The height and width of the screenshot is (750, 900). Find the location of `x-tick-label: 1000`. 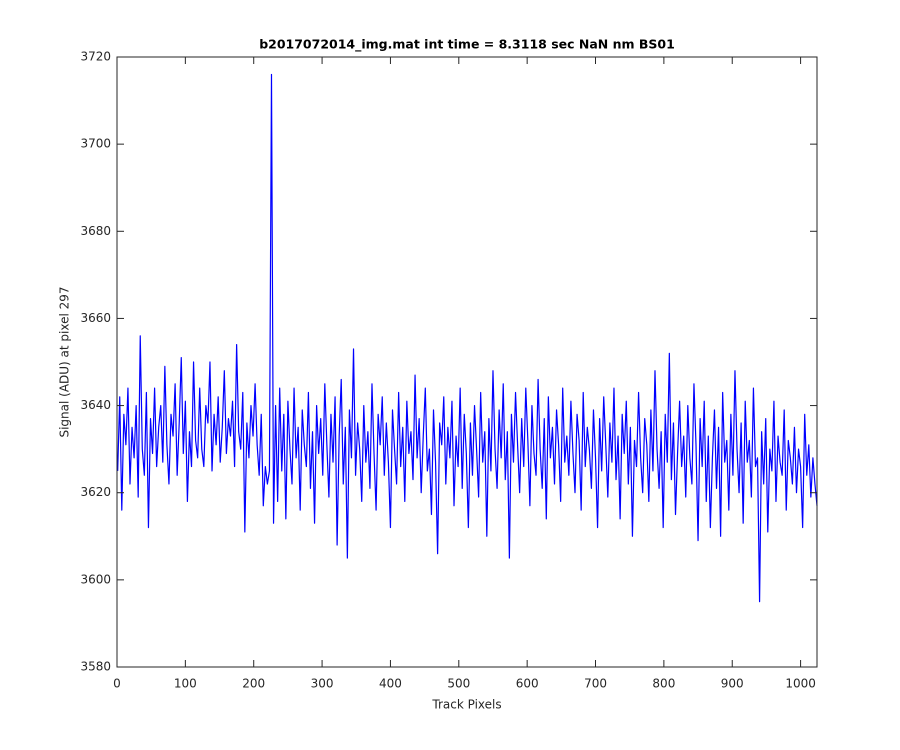

x-tick-label: 1000 is located at coordinates (800, 684).